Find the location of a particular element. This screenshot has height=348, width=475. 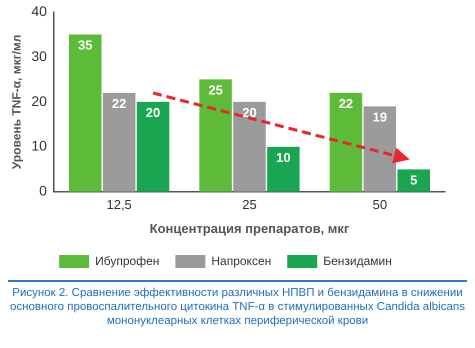

x-axis-title: Концентрация препаратов, мкг is located at coordinates (250, 228).